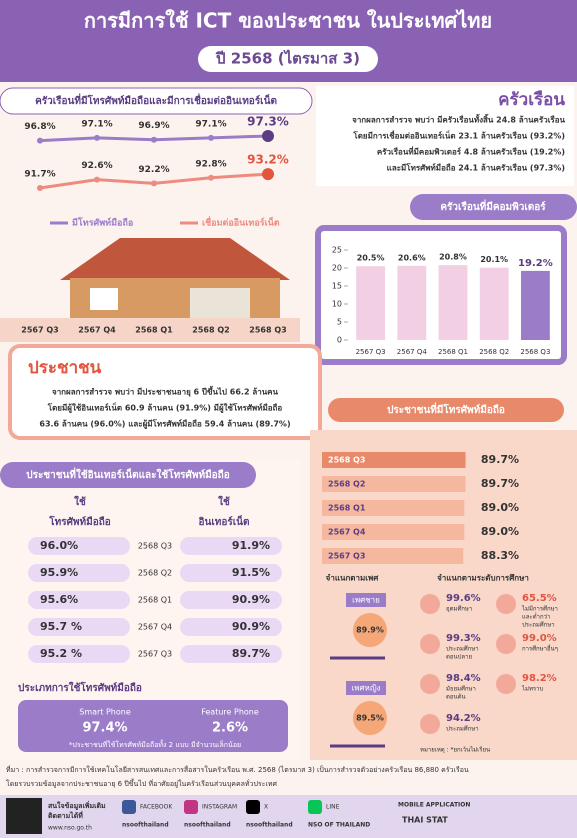 The image size is (577, 838). I want to click on y-tick-label: 2567 Q3, so click(346, 556).